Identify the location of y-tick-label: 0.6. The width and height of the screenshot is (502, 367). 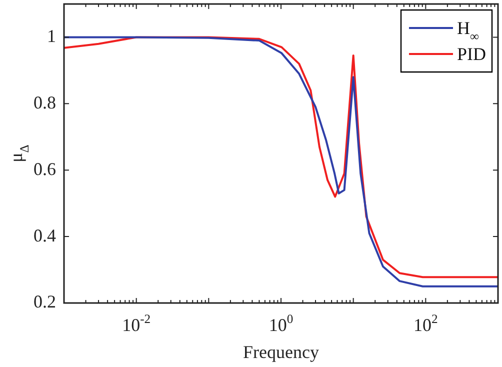
(45, 168).